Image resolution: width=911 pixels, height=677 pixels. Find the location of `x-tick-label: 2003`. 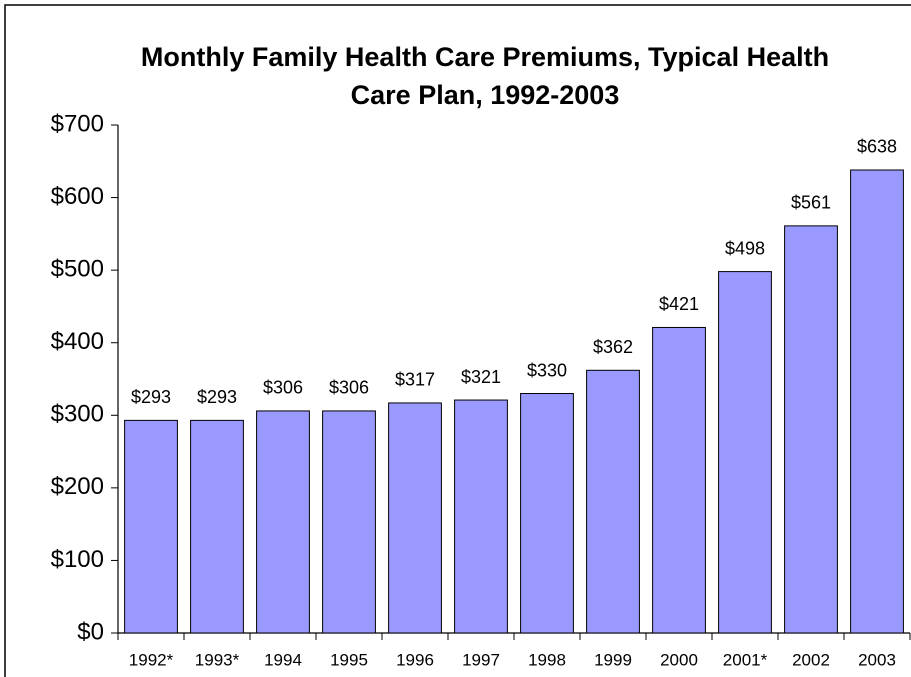

x-tick-label: 2003 is located at coordinates (877, 659).